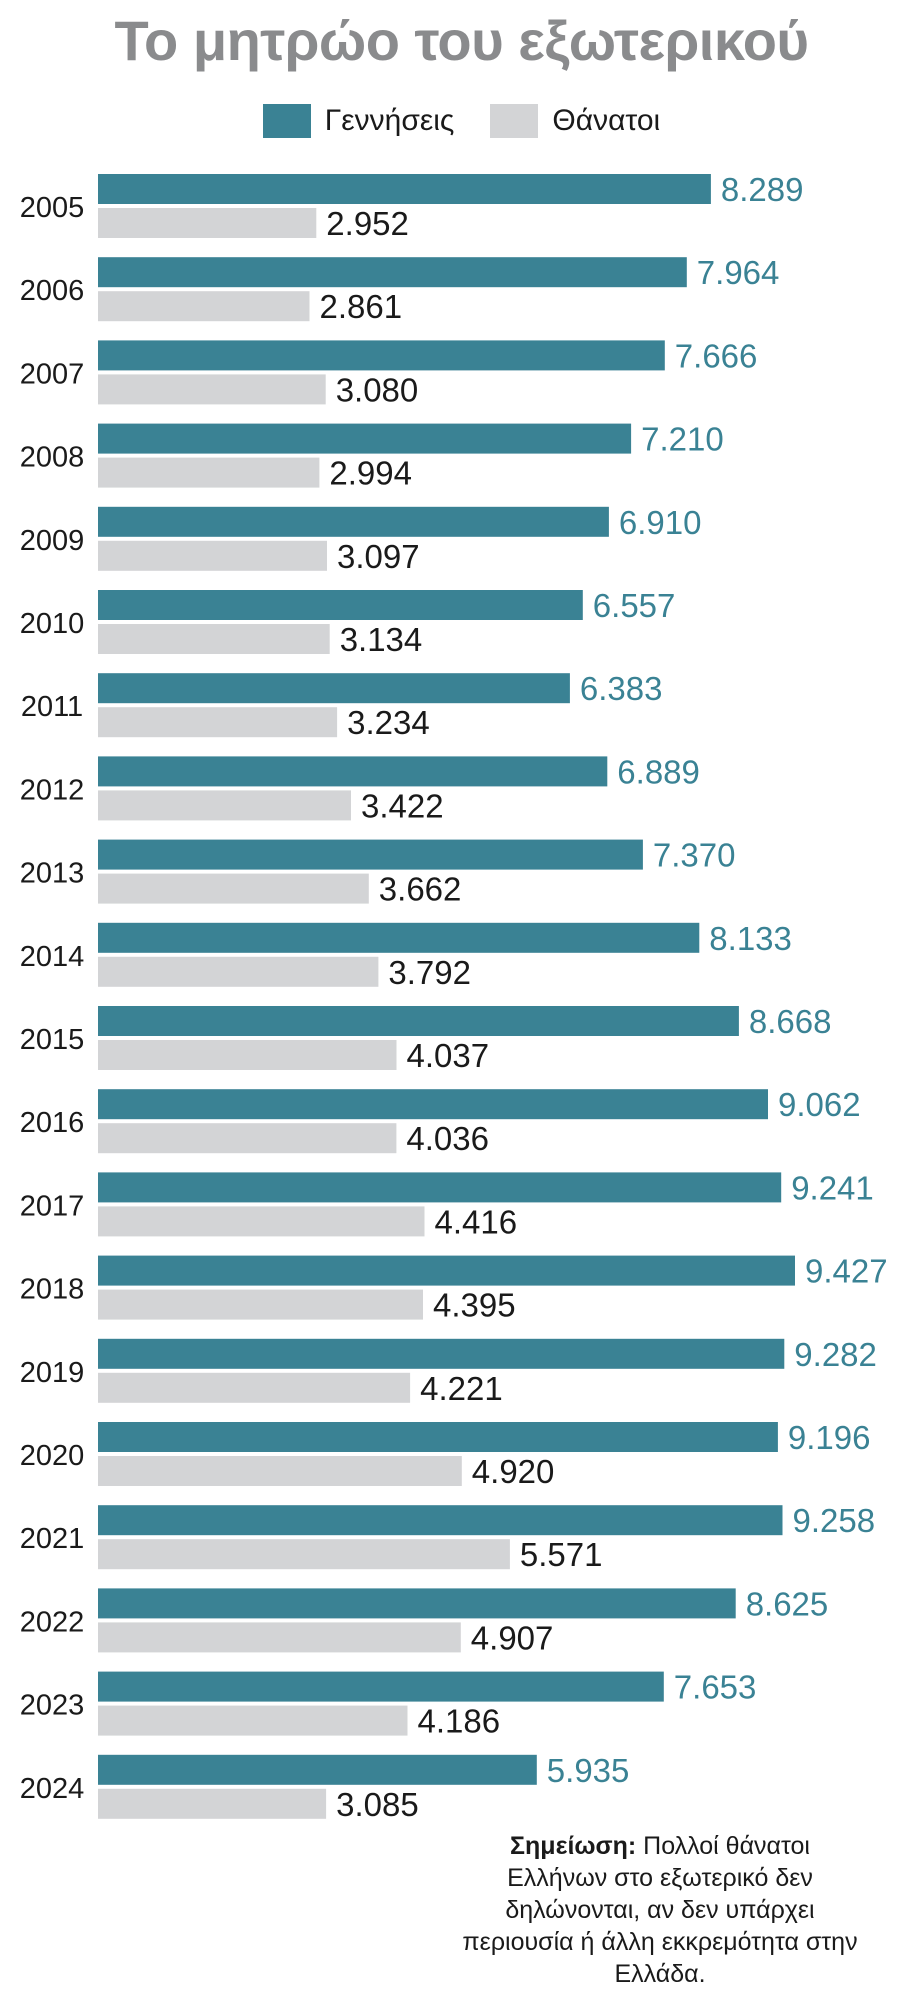  Describe the element at coordinates (279, 1637) in the screenshot. I see `deaths-bar-2022` at that location.